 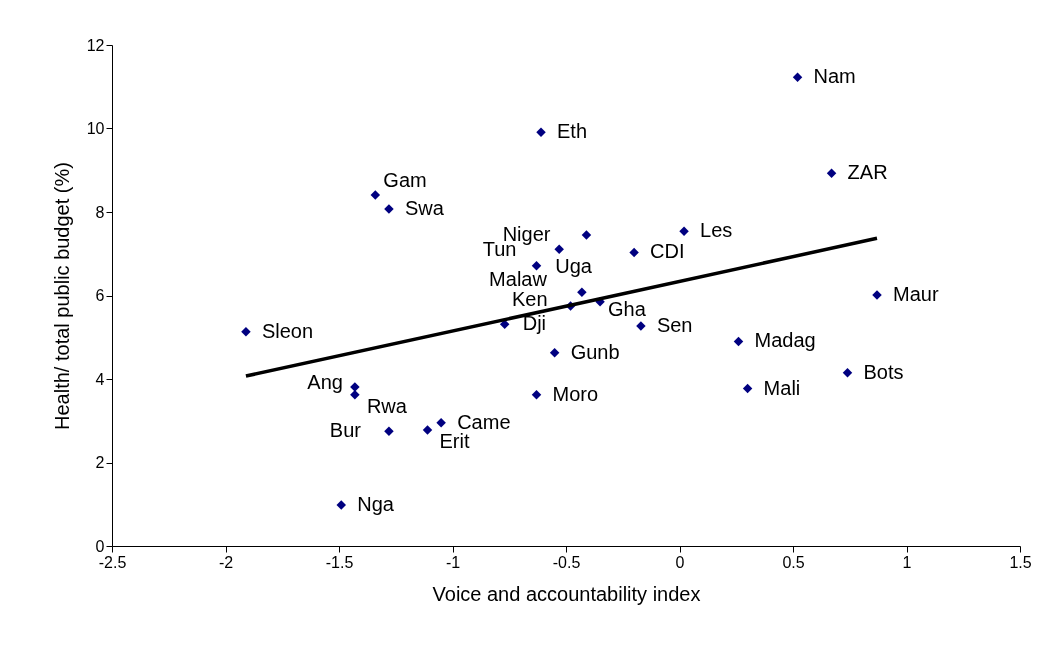 I want to click on annotation: Dji, so click(x=534, y=323).